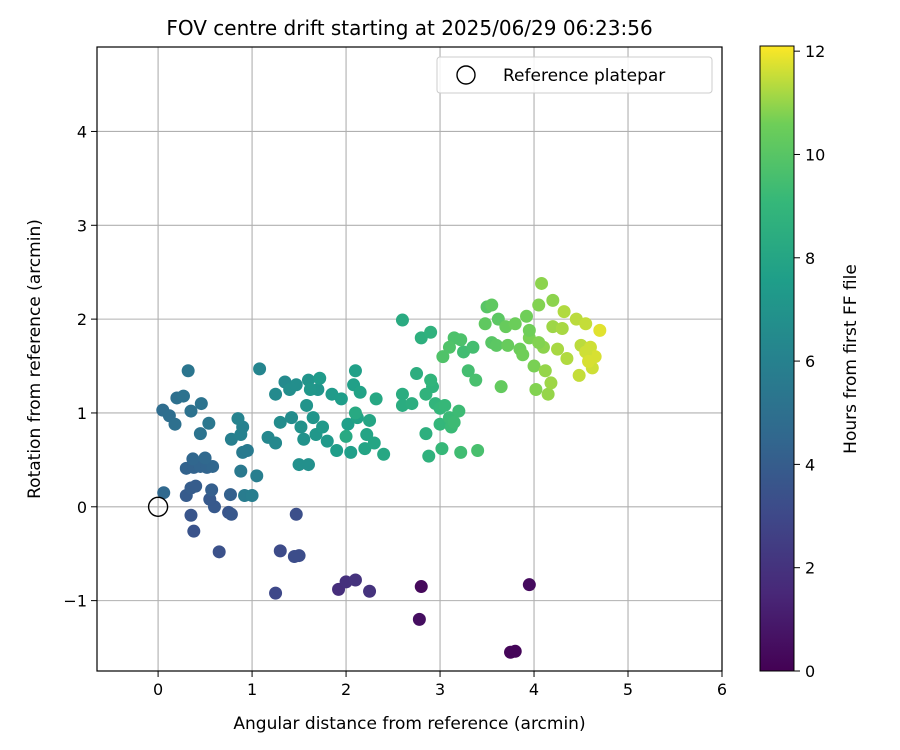 Image resolution: width=900 pixels, height=750 pixels. I want to click on colorbar, so click(777, 358).